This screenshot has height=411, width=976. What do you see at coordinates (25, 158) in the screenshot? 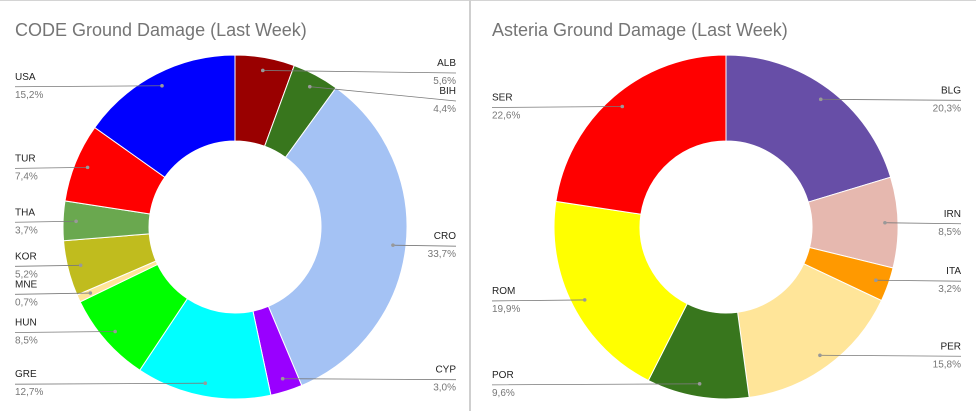
I see `slice-label: TUR` at bounding box center [25, 158].